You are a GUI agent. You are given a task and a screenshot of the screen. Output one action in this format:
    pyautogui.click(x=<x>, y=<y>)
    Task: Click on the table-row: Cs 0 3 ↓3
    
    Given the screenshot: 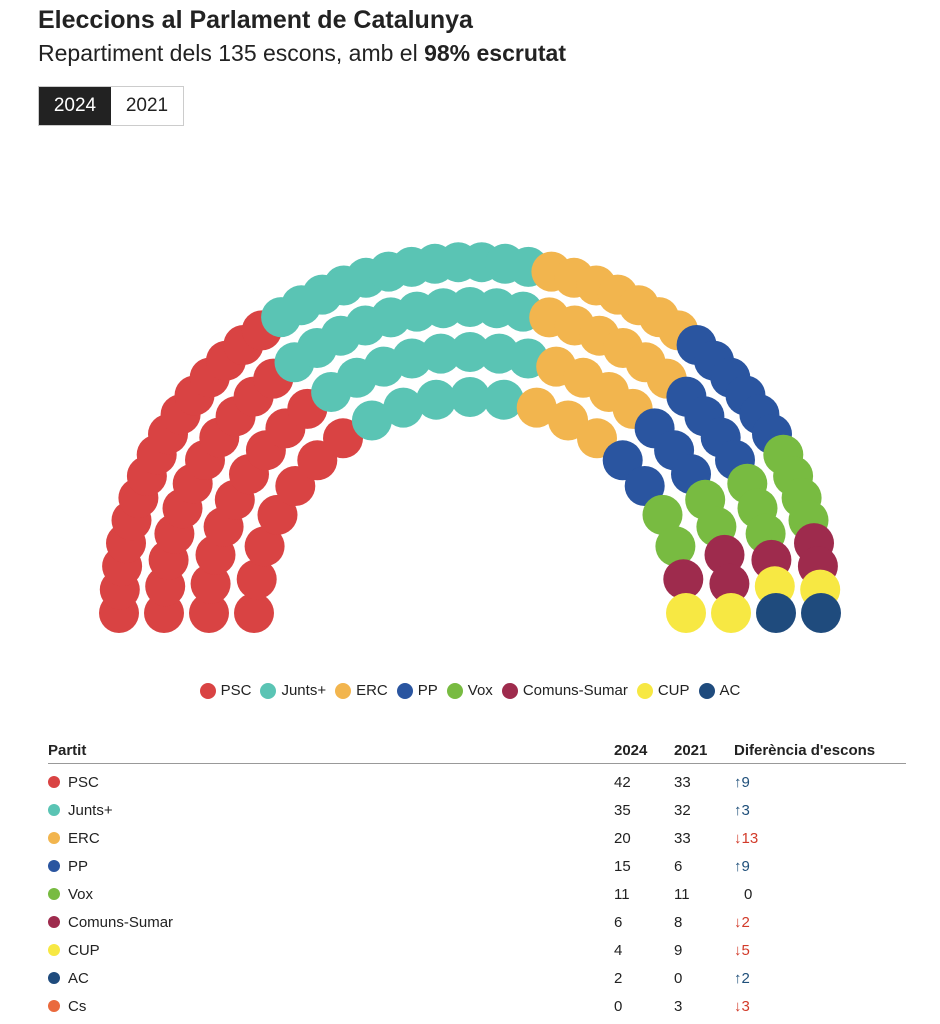 What is the action you would take?
    pyautogui.click(x=477, y=1006)
    